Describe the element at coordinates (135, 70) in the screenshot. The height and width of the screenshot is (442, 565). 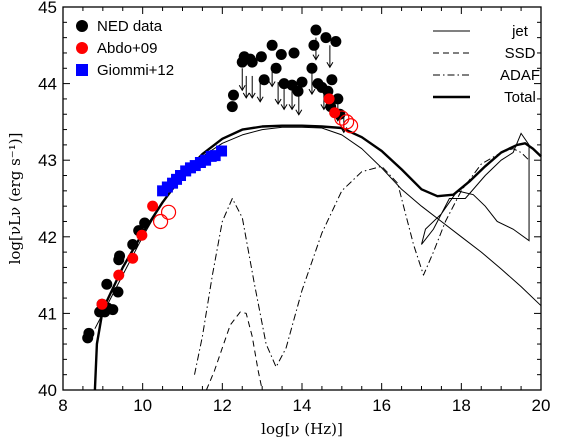
I see `legend-label: Giommi+12` at that location.